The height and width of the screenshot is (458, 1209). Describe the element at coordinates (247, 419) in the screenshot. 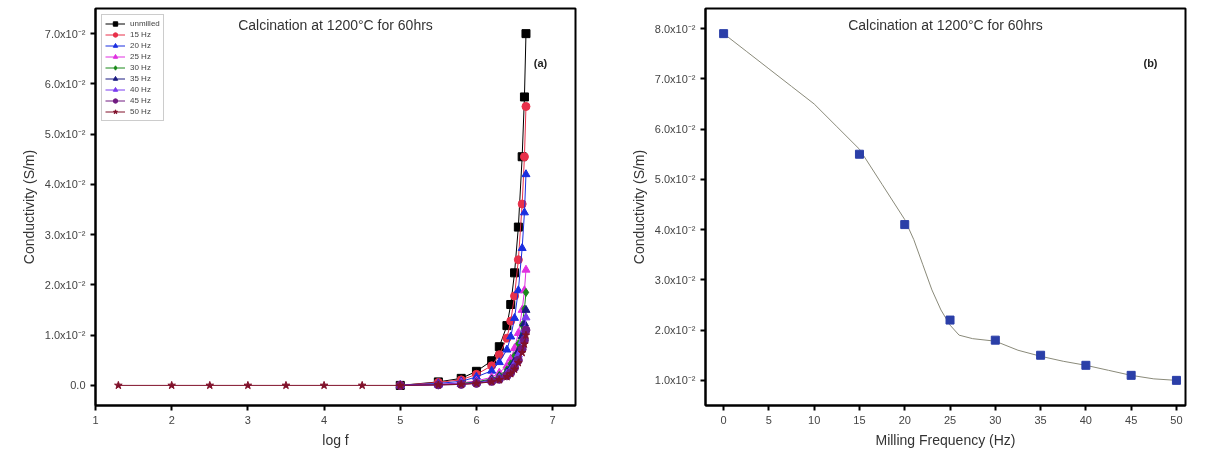

I see `x-tick-label: 3` at that location.